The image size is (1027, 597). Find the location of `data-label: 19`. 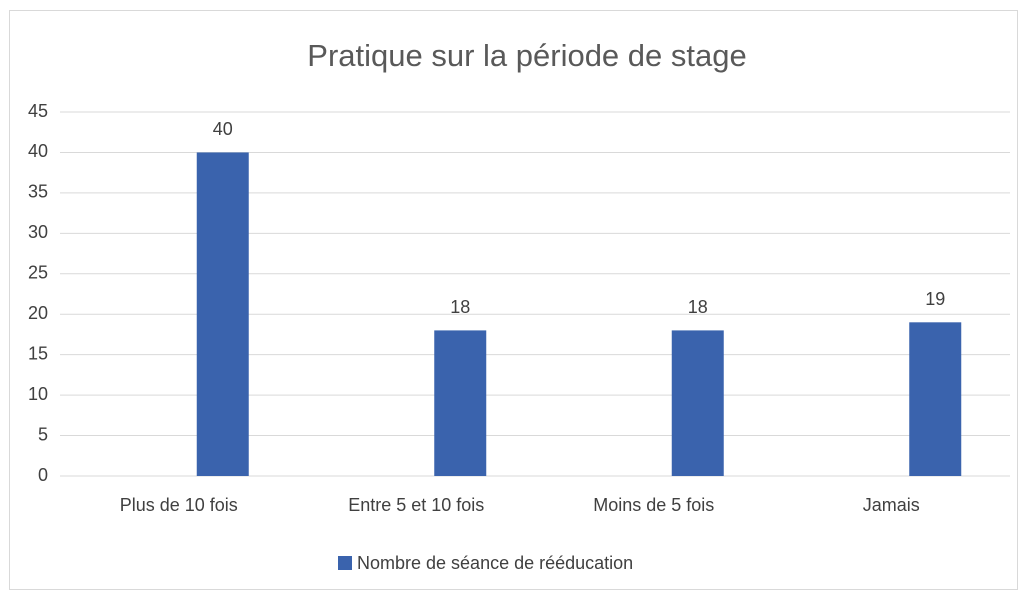

data-label: 19 is located at coordinates (935, 299).